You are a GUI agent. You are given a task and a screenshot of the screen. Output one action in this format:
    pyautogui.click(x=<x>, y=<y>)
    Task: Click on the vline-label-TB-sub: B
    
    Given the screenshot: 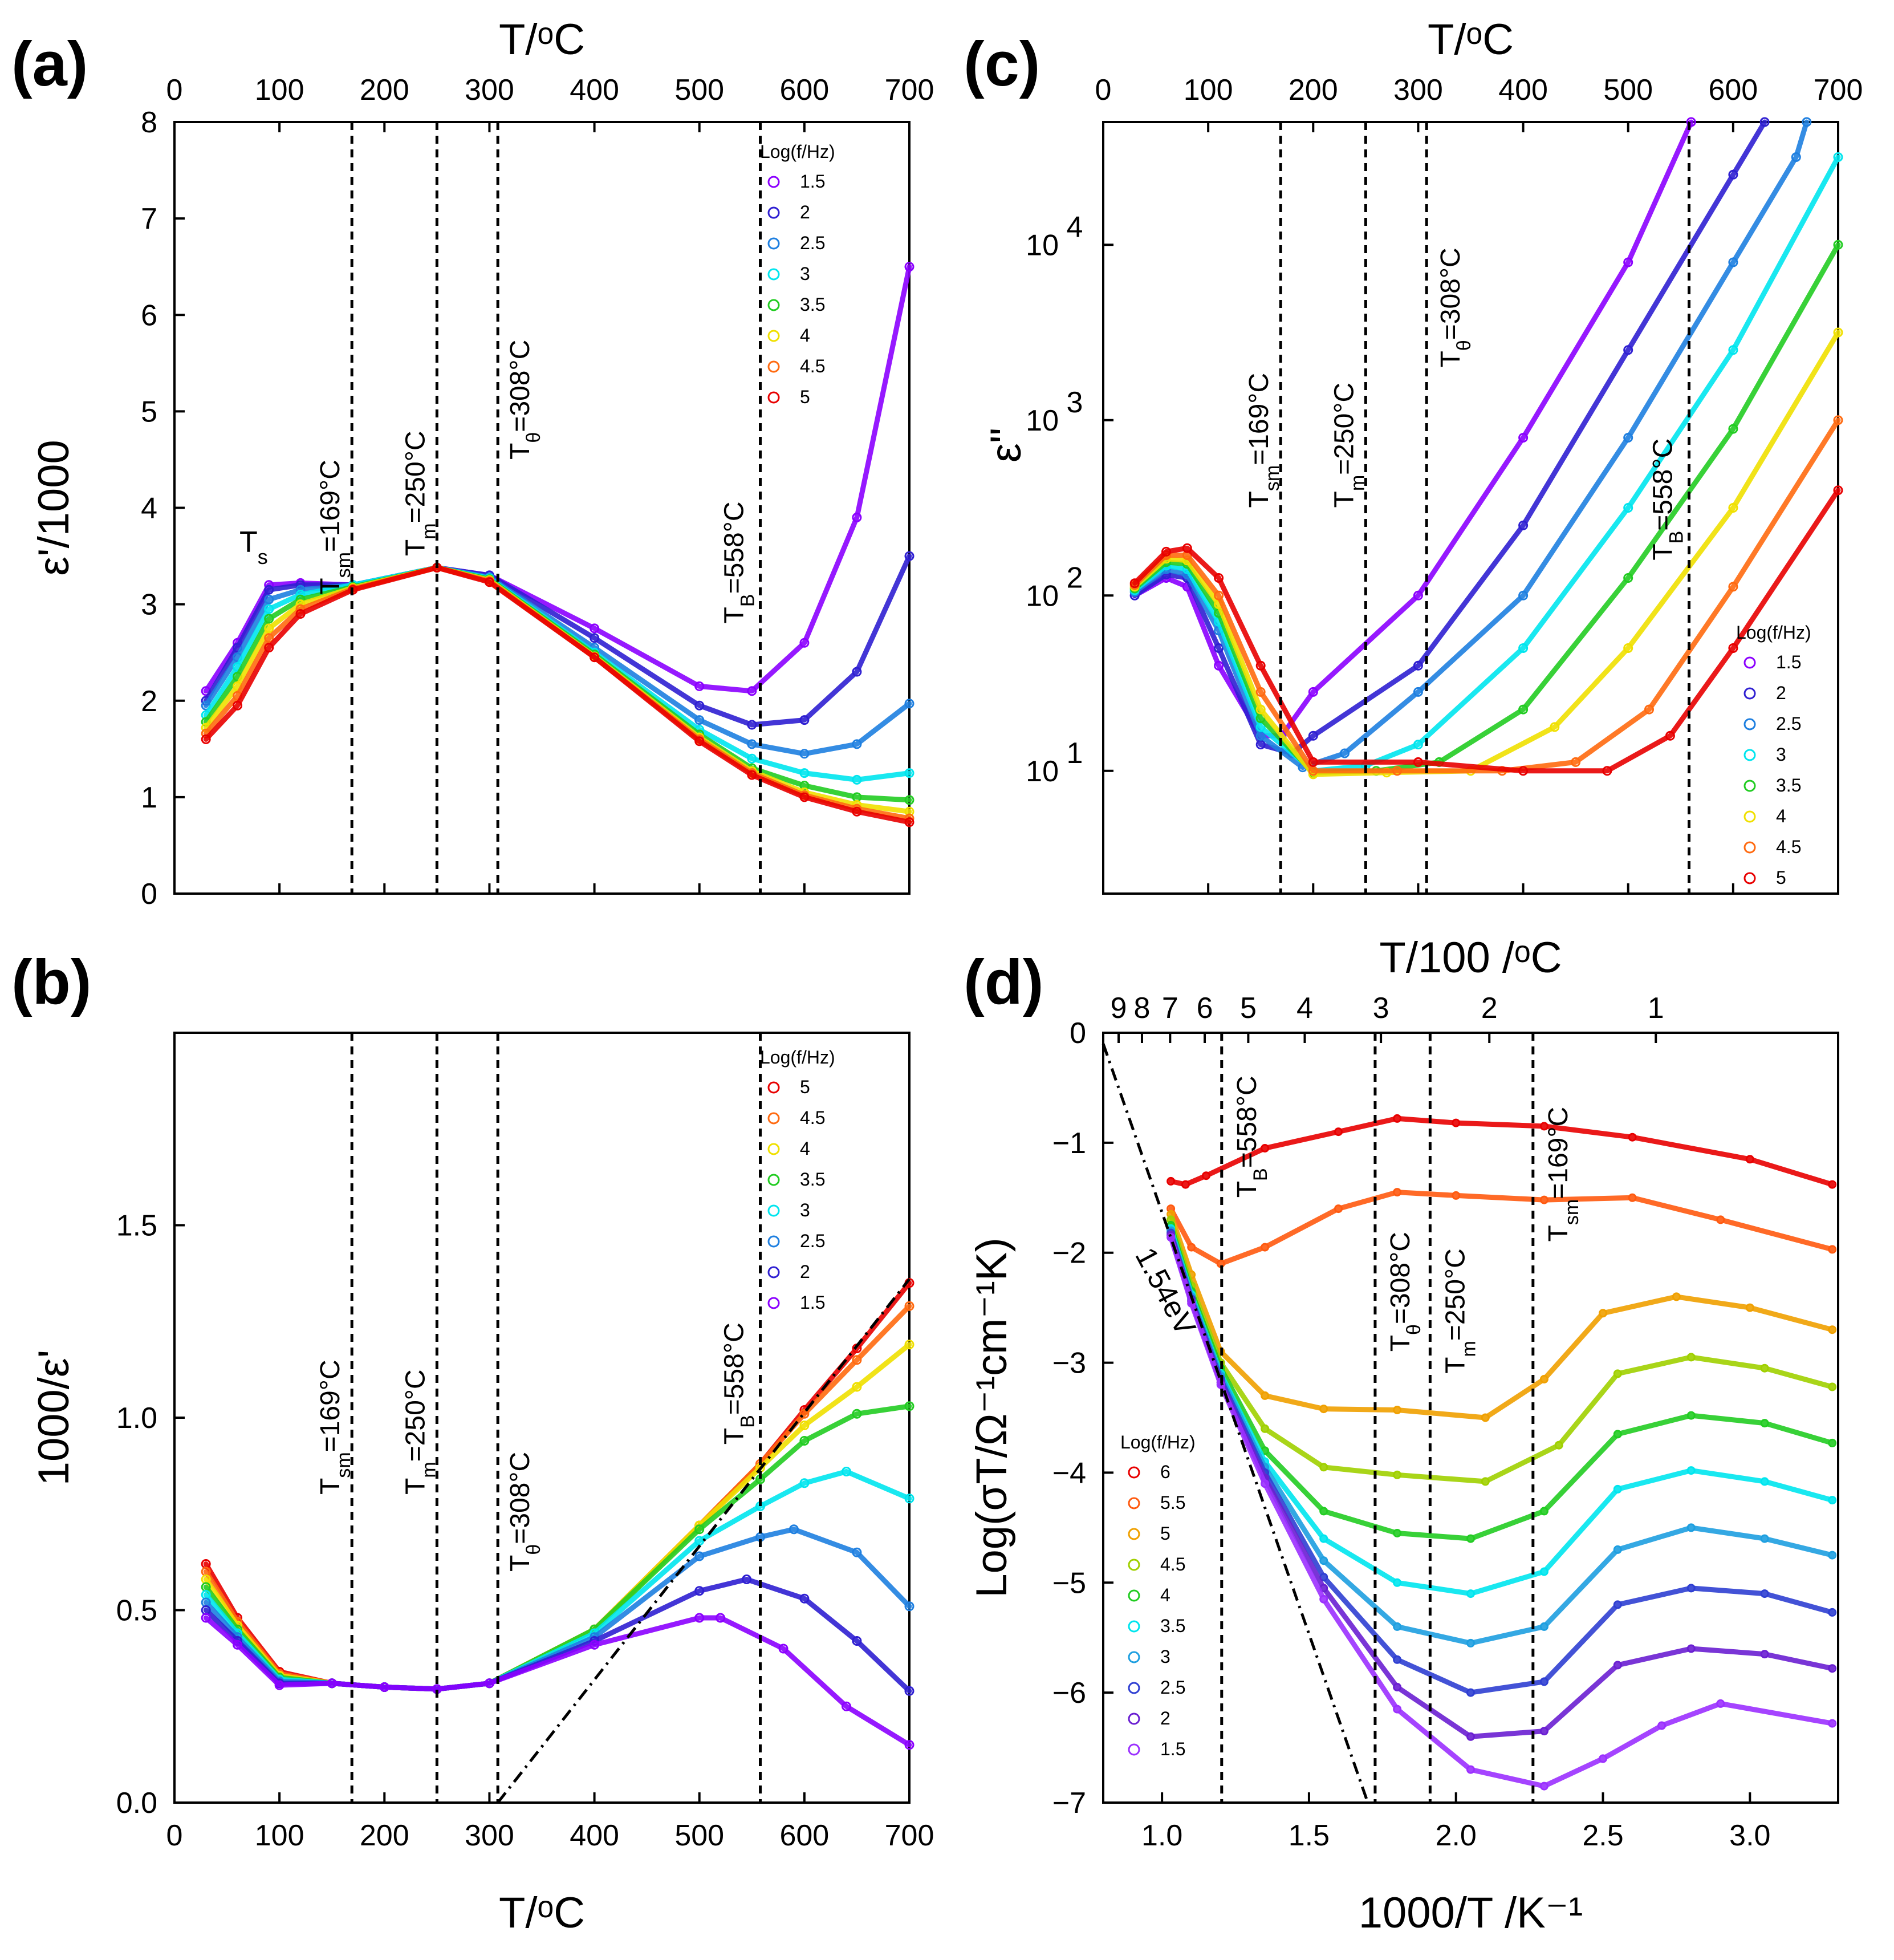 What is the action you would take?
    pyautogui.click(x=1677, y=537)
    